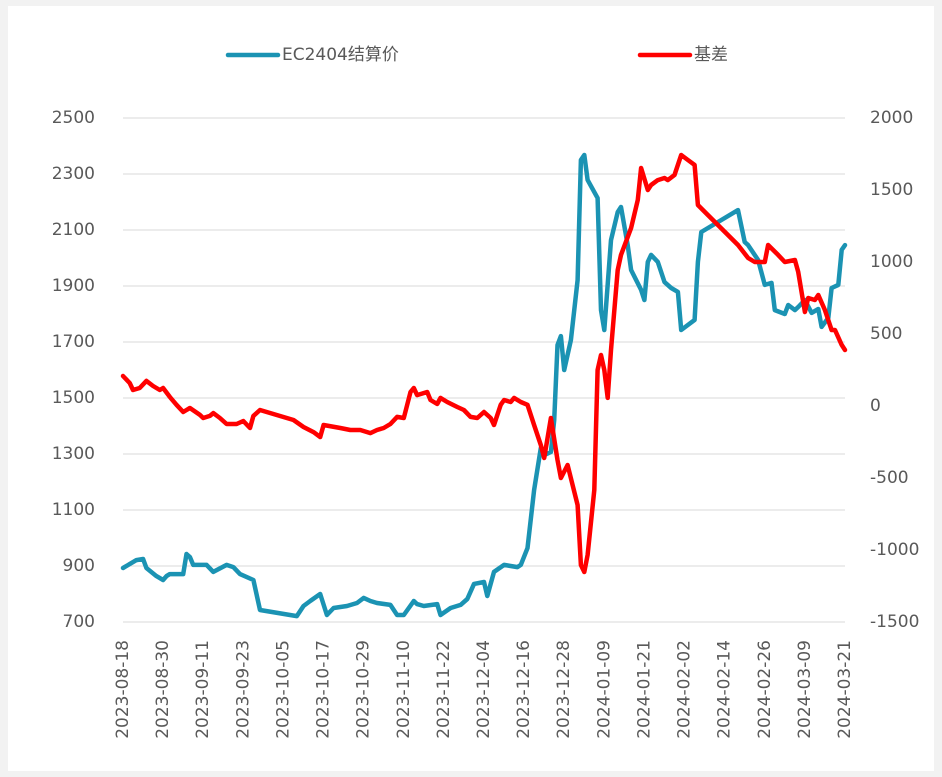 This screenshot has height=777, width=942. Describe the element at coordinates (711, 55) in the screenshot. I see `legend-label: 基差` at that location.